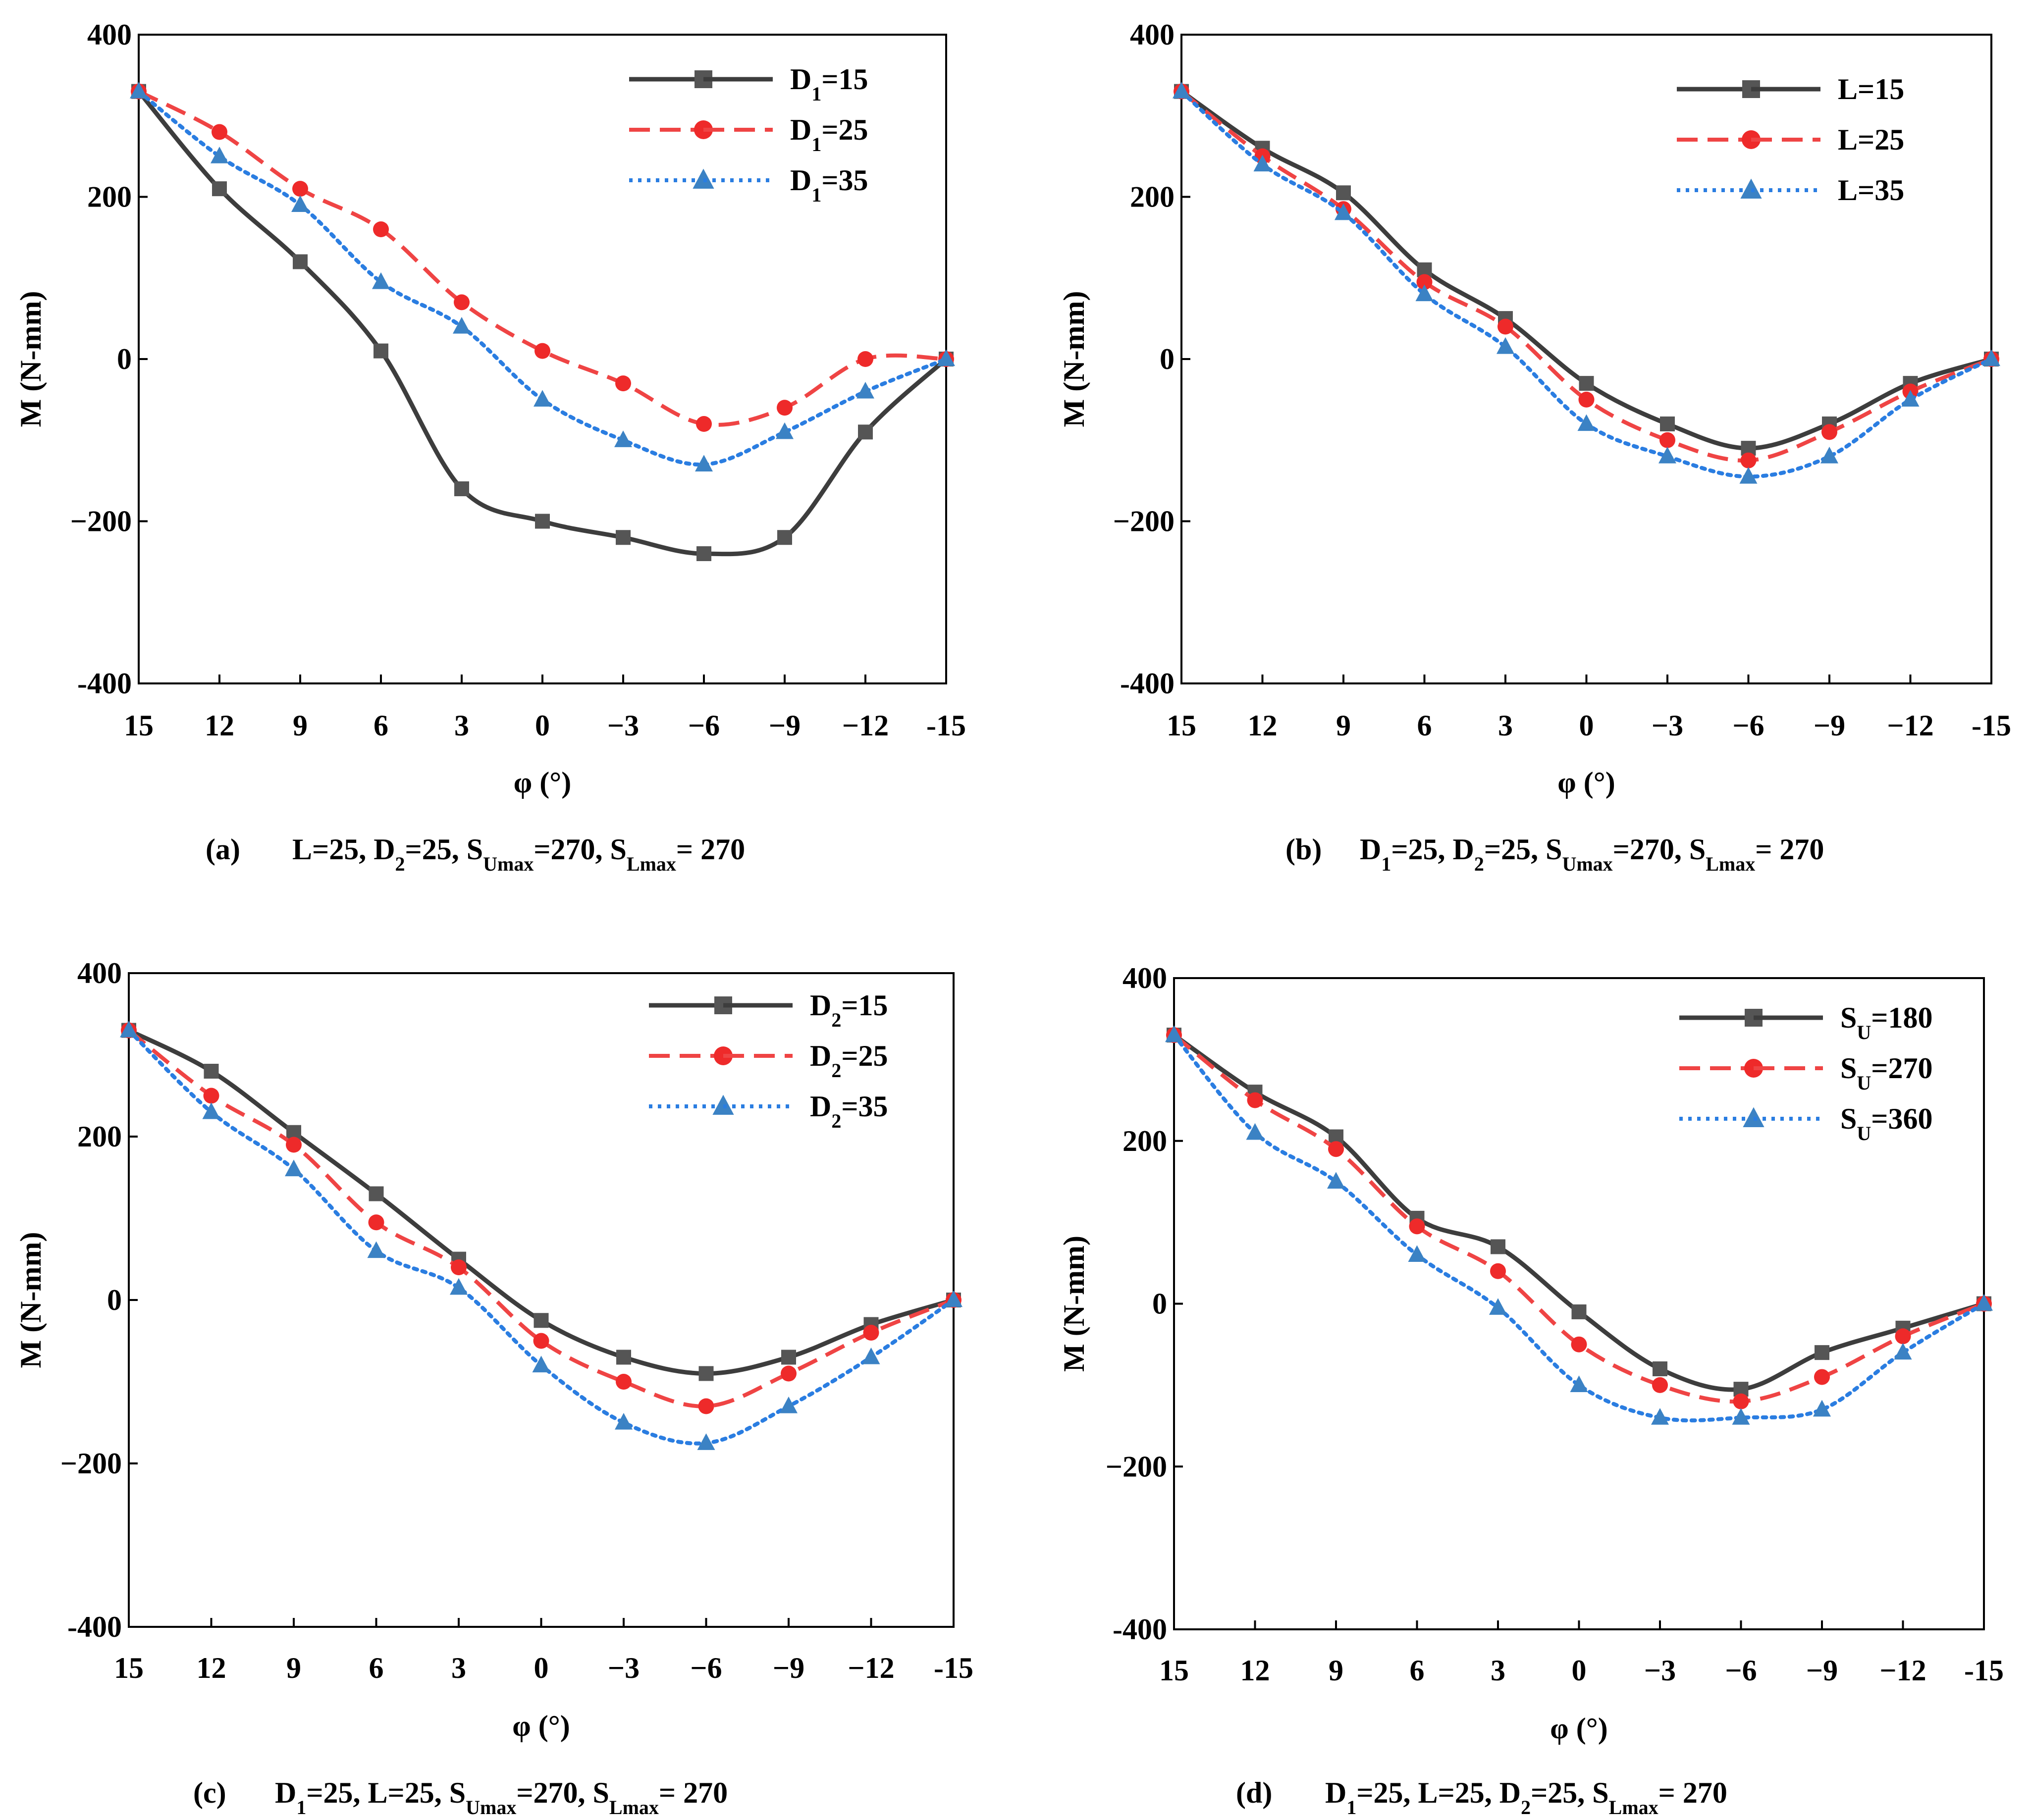  What do you see at coordinates (634, 1807) in the screenshot?
I see `panel-caption-part: Lmax` at bounding box center [634, 1807].